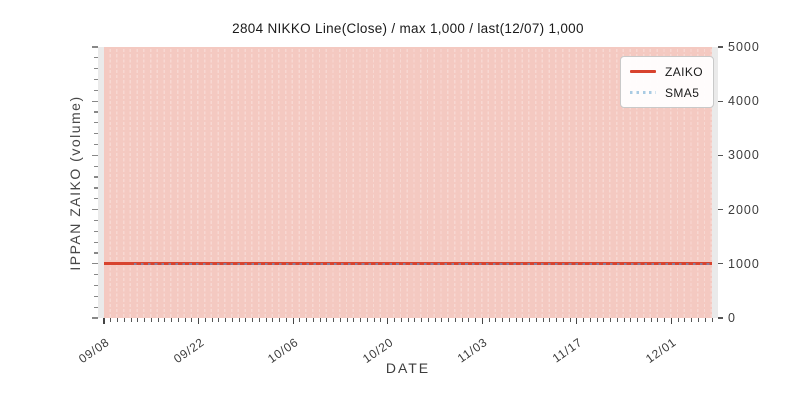 The image size is (800, 400). What do you see at coordinates (75, 183) in the screenshot?
I see `y-axis-label: IPPAN ZAIKO (volume)` at bounding box center [75, 183].